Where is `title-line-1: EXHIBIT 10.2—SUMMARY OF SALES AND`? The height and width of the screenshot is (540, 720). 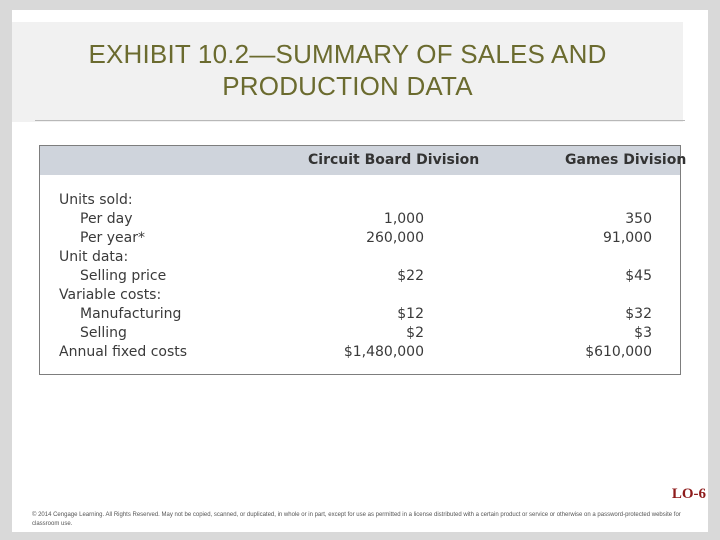
title-line-1: EXHIBIT 10.2—SUMMARY OF SALES AND is located at coordinates (347, 54).